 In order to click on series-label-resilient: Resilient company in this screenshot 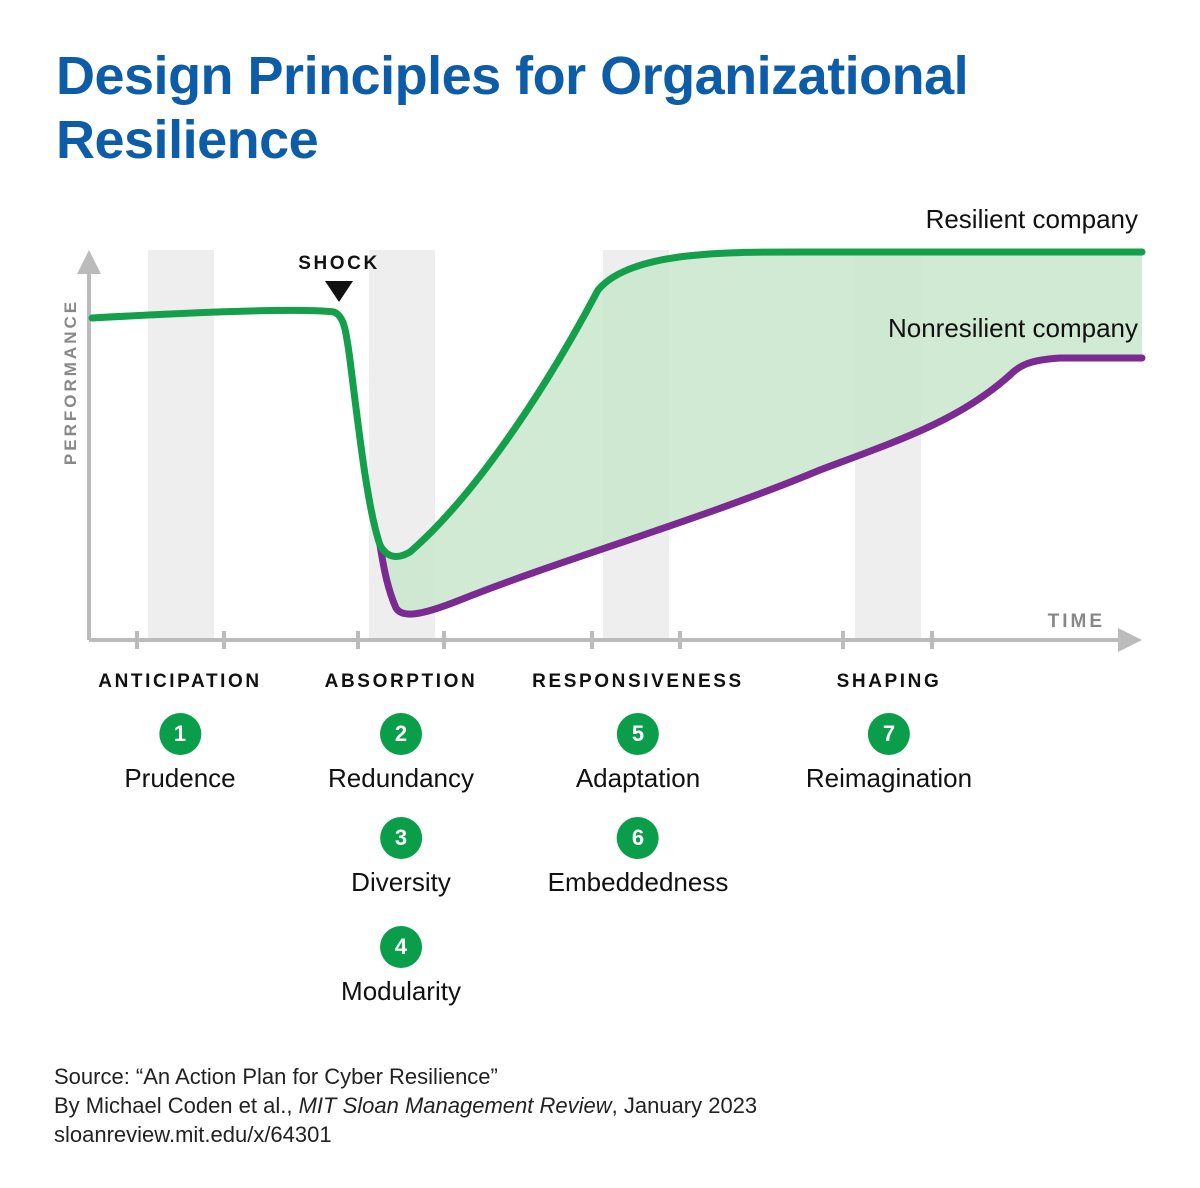, I will do `click(1032, 219)`.